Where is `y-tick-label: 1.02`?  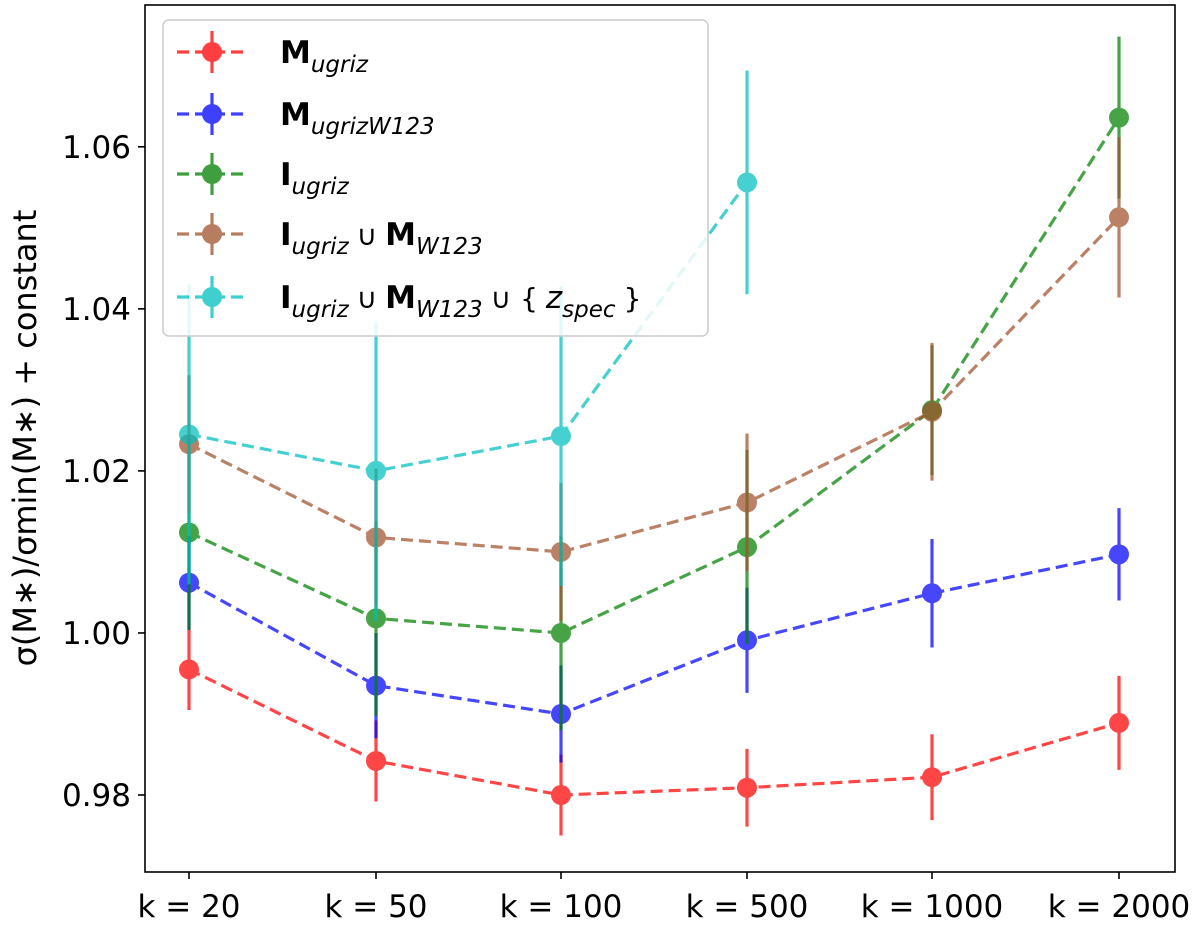 y-tick-label: 1.02 is located at coordinates (96, 472).